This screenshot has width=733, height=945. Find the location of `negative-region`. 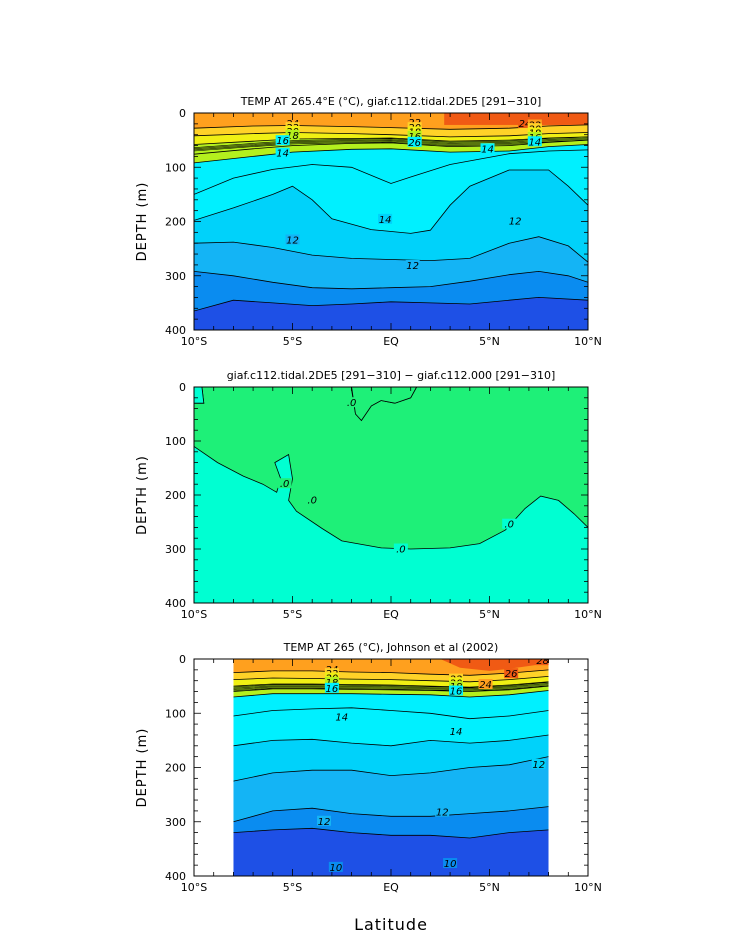

negative-region is located at coordinates (199, 395).